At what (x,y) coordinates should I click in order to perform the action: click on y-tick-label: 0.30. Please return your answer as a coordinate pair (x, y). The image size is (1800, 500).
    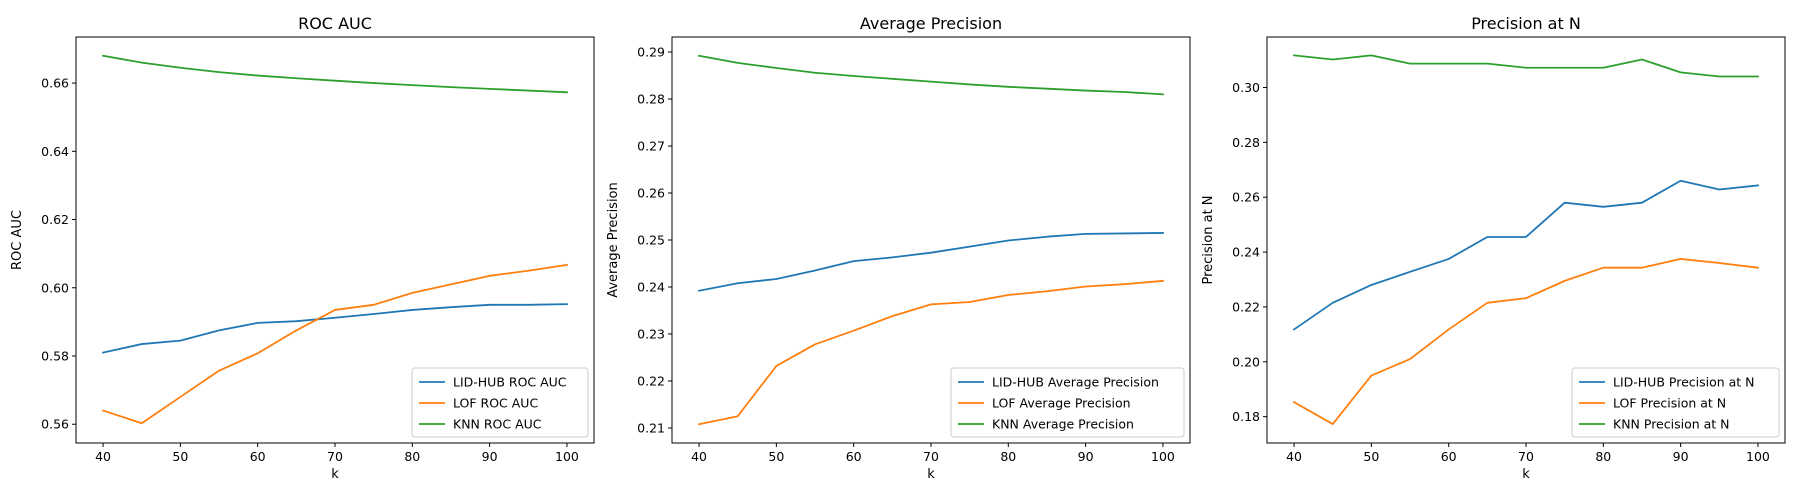
    Looking at the image, I should click on (1246, 87).